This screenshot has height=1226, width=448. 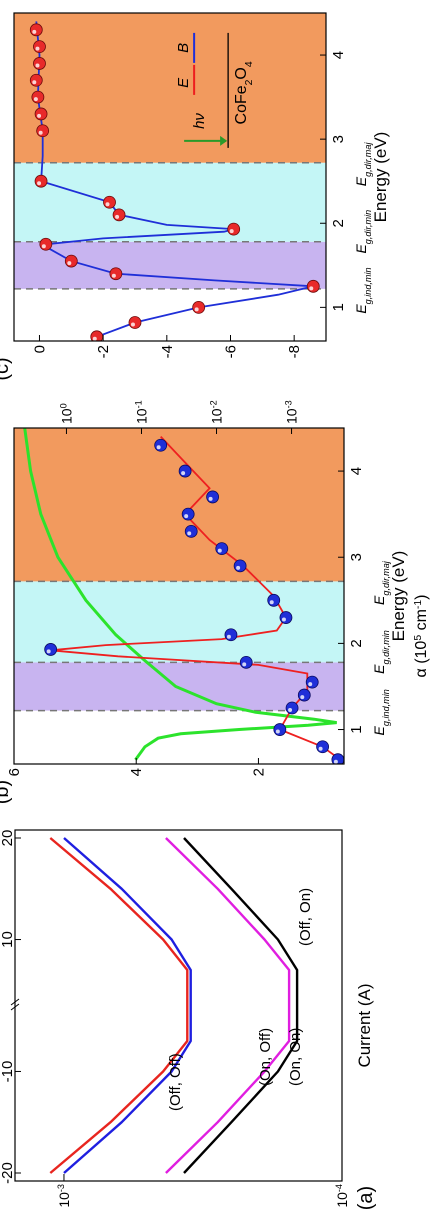 I want to click on panel-a-y-tick-label: 10-4, so click(x=342, y=1196).